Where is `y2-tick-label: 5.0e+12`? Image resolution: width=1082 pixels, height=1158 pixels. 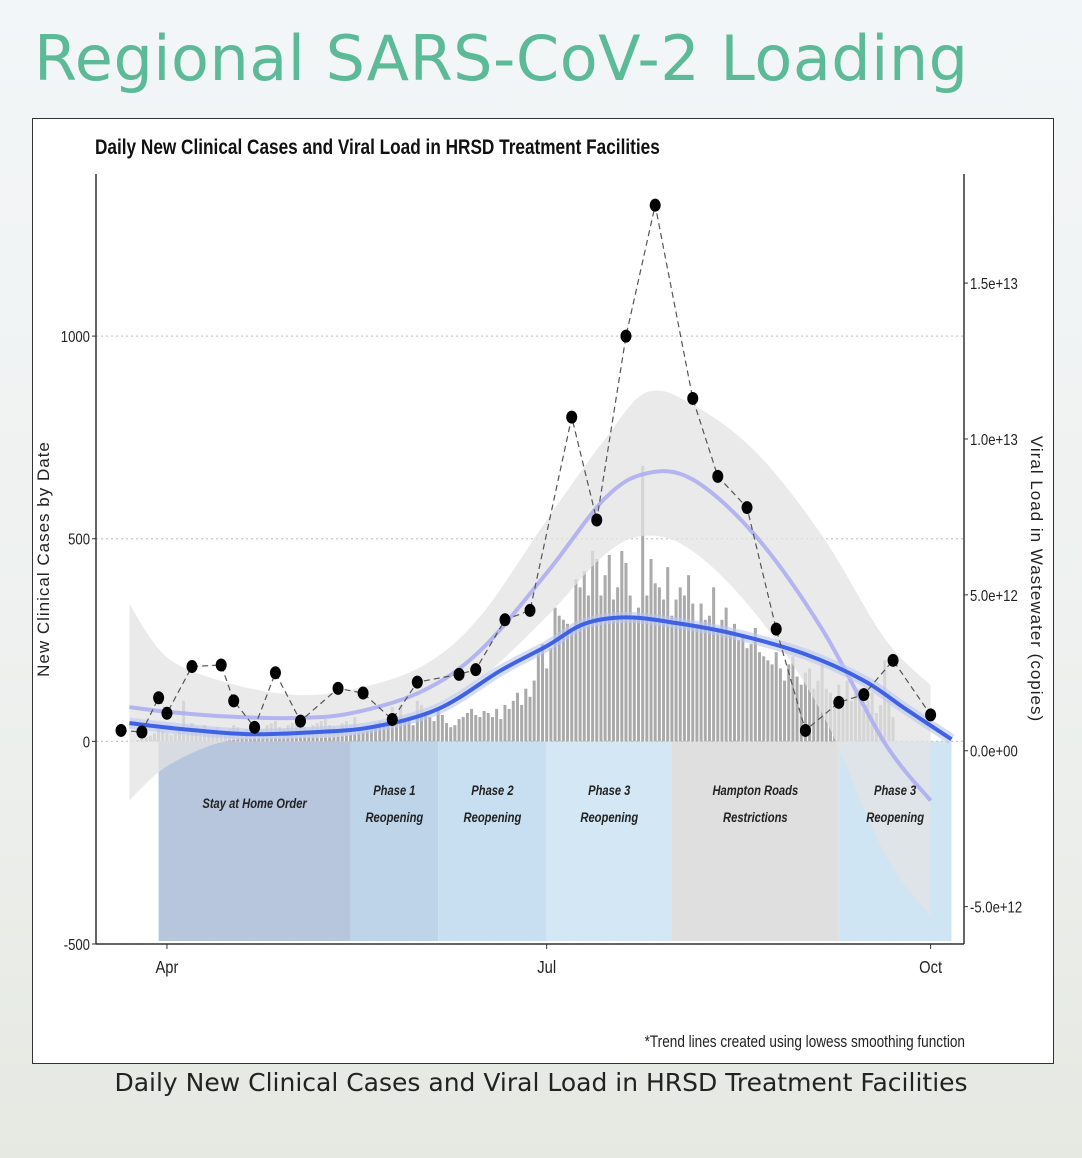
y2-tick-label: 5.0e+12 is located at coordinates (994, 596).